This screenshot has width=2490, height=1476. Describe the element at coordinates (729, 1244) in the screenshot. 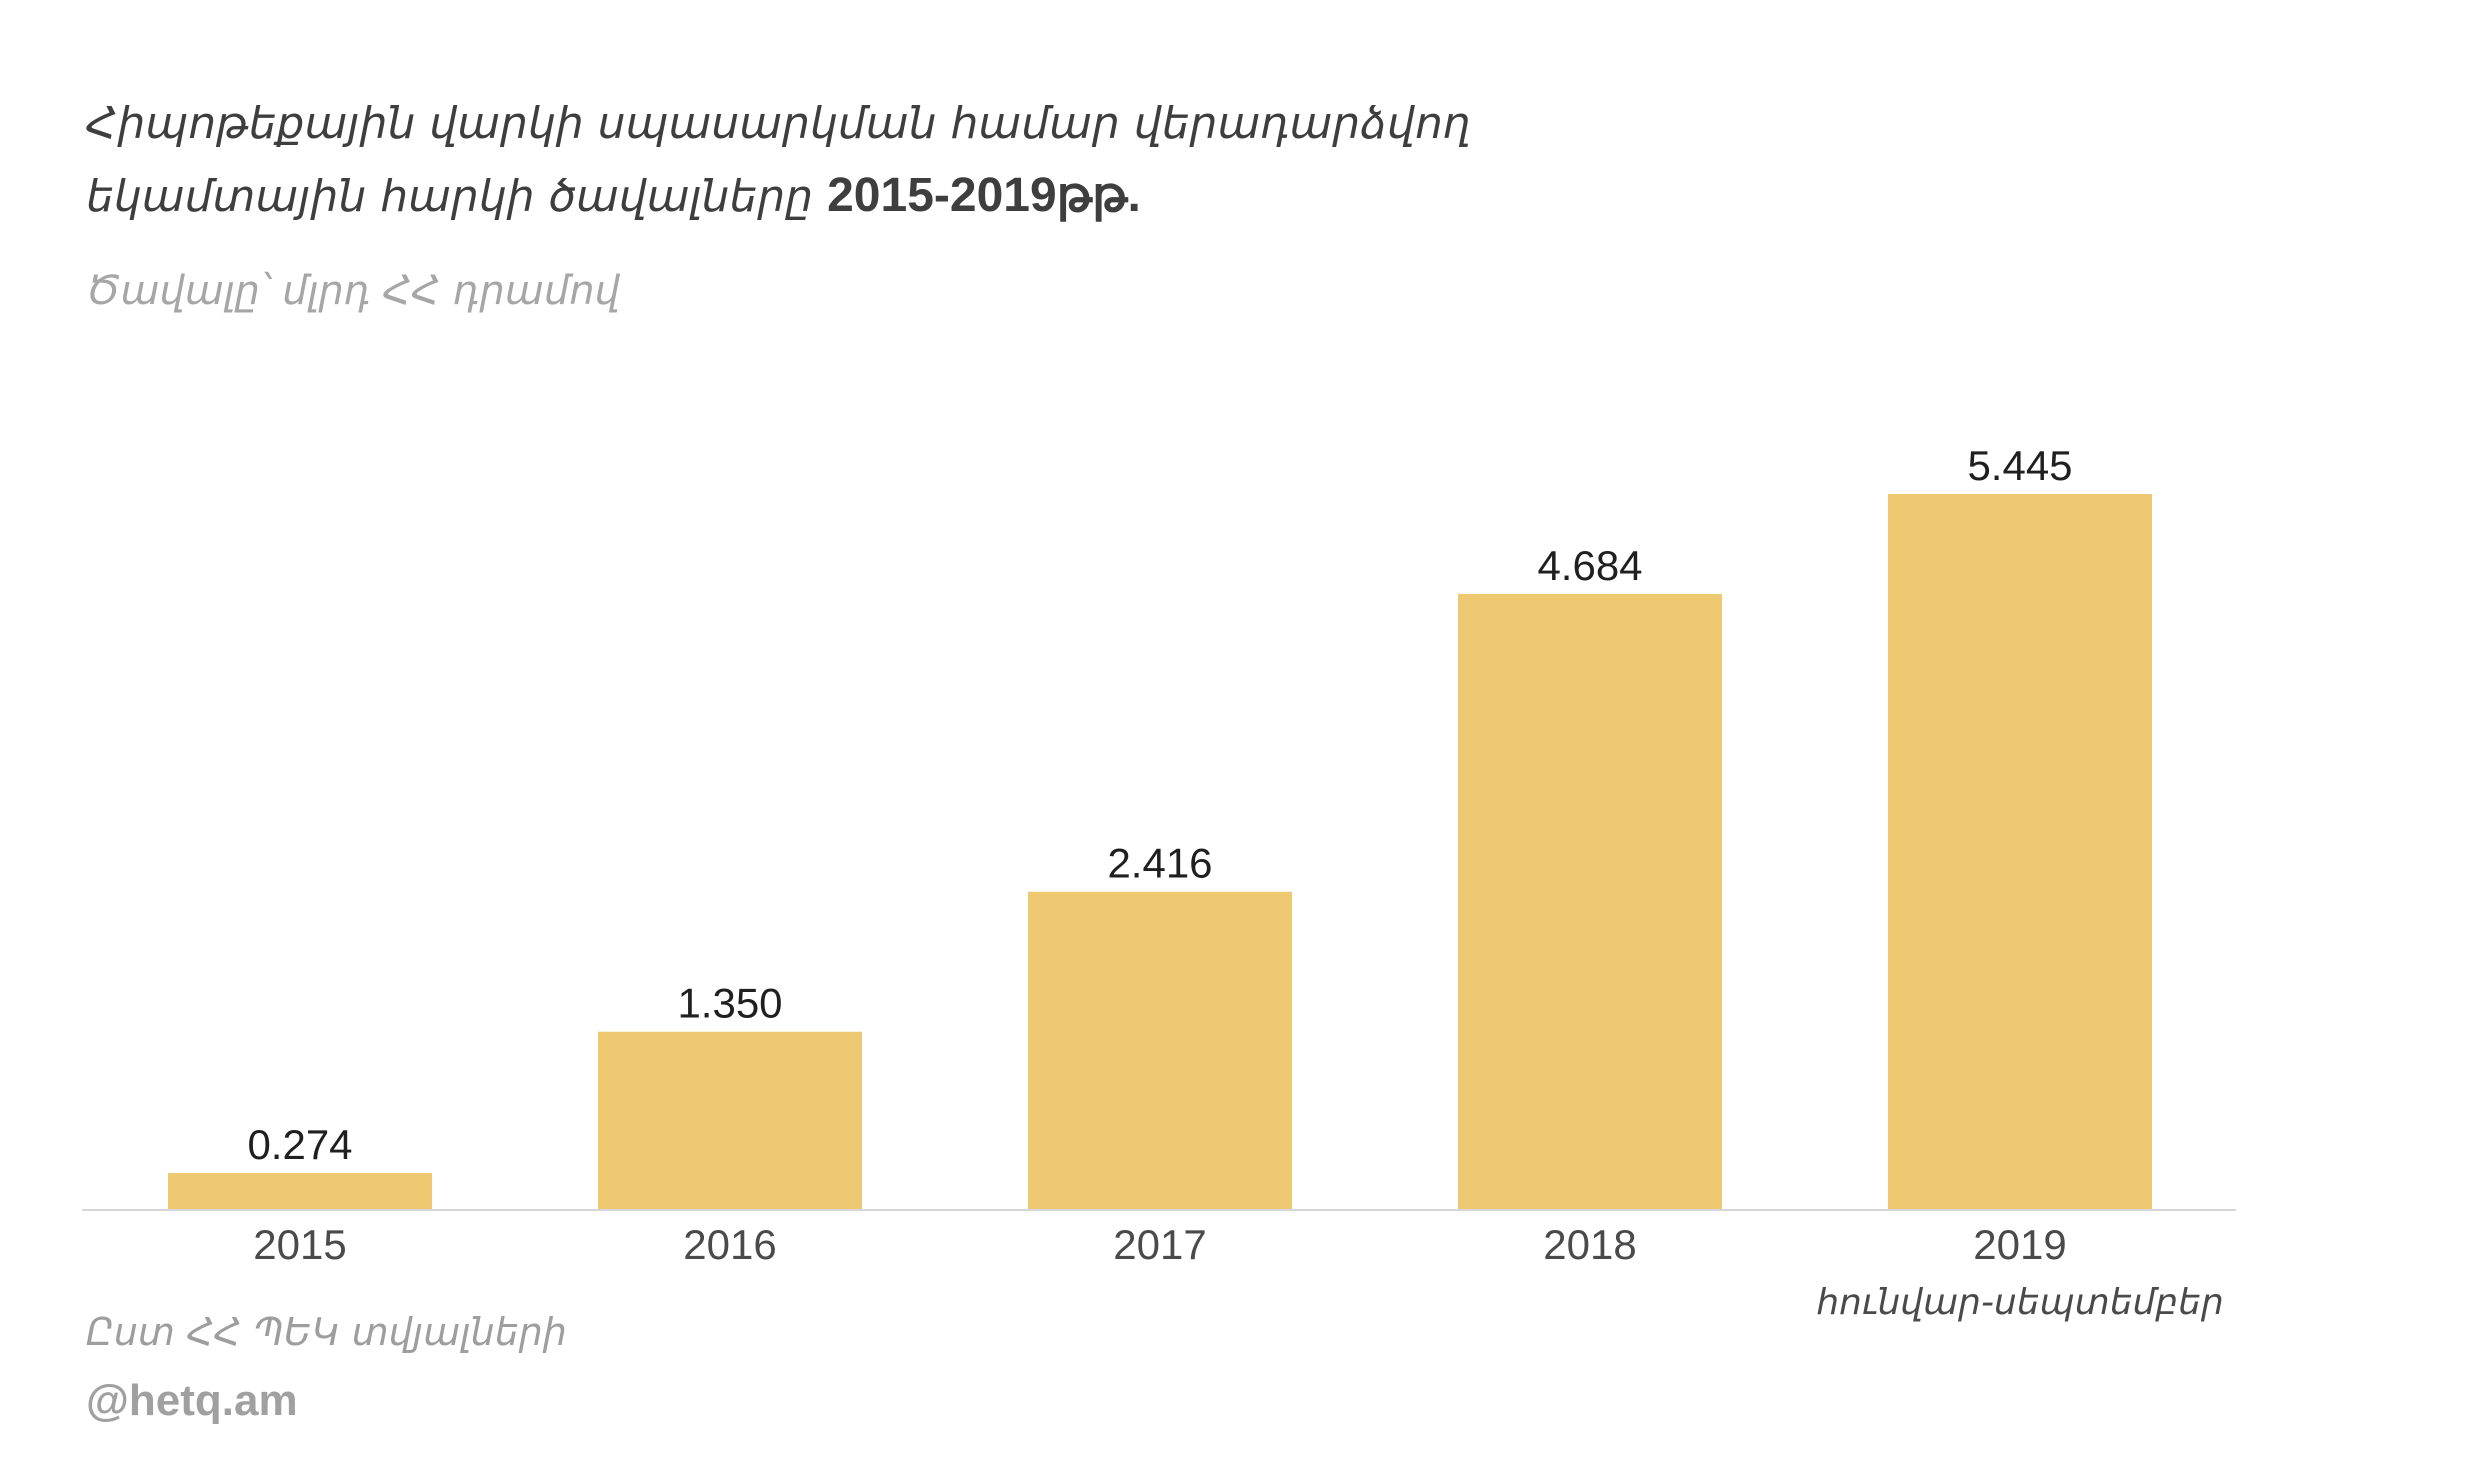

I see `x-tick-label-2016: 2016` at that location.